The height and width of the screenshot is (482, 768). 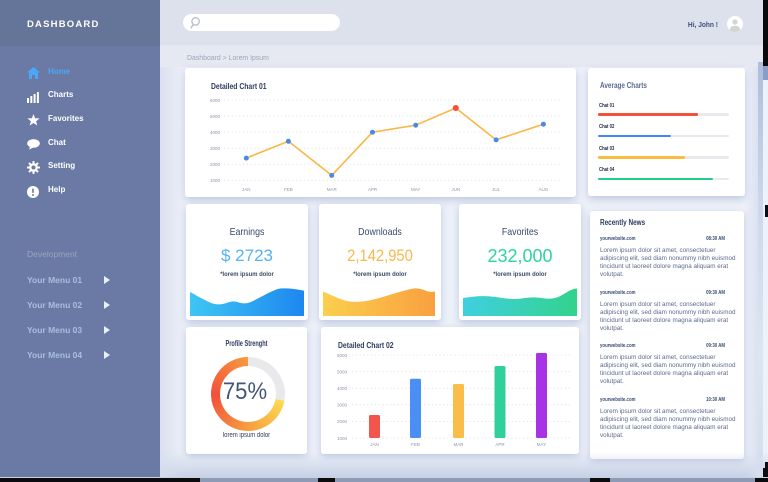 I want to click on svg-text: JUL, so click(x=496, y=189).